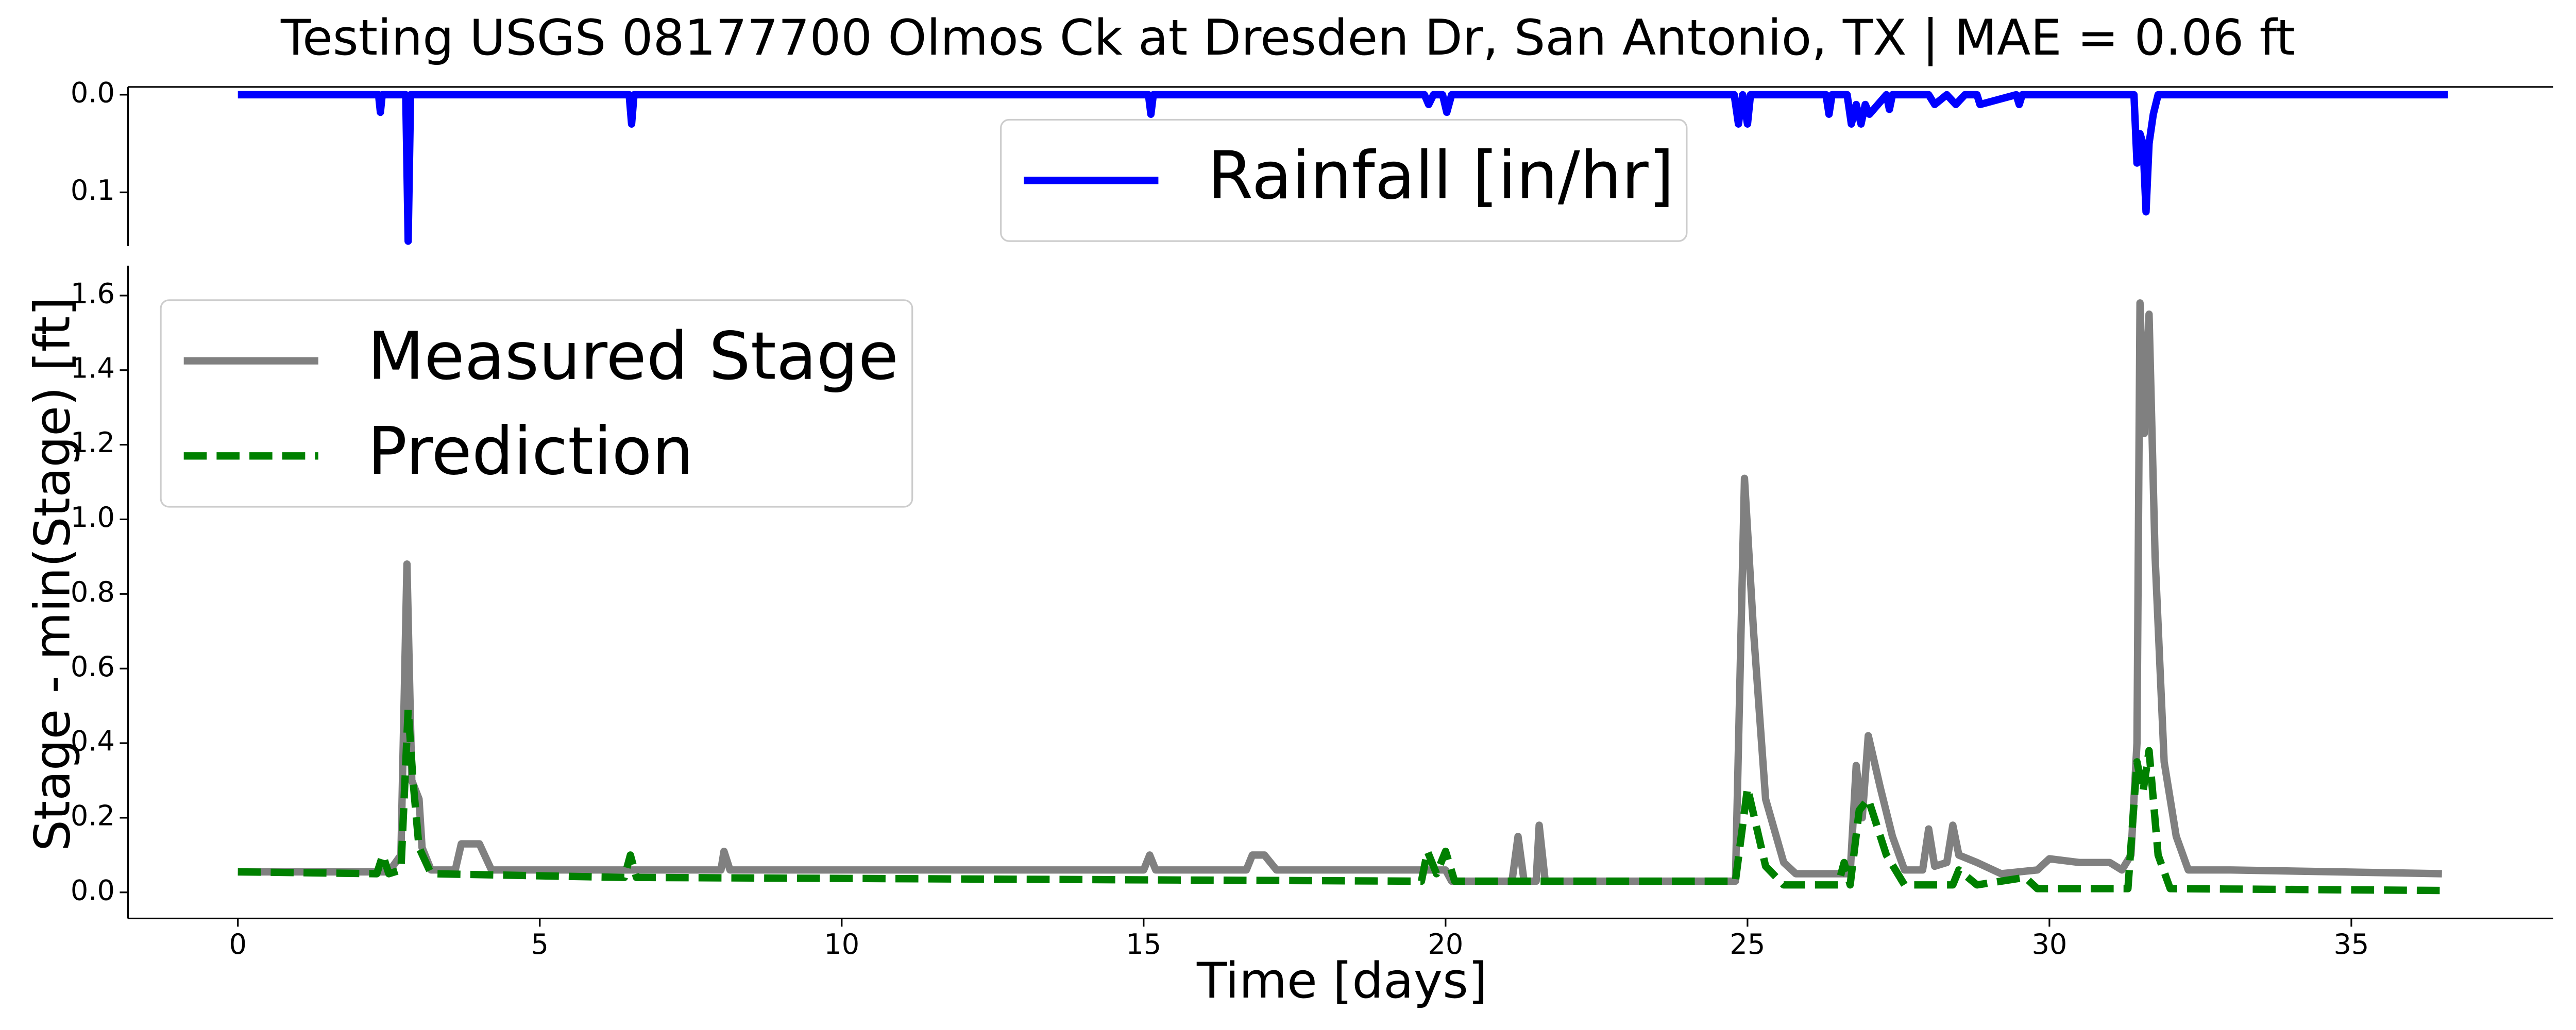  What do you see at coordinates (1445, 944) in the screenshot?
I see `x-tick-label: 20` at bounding box center [1445, 944].